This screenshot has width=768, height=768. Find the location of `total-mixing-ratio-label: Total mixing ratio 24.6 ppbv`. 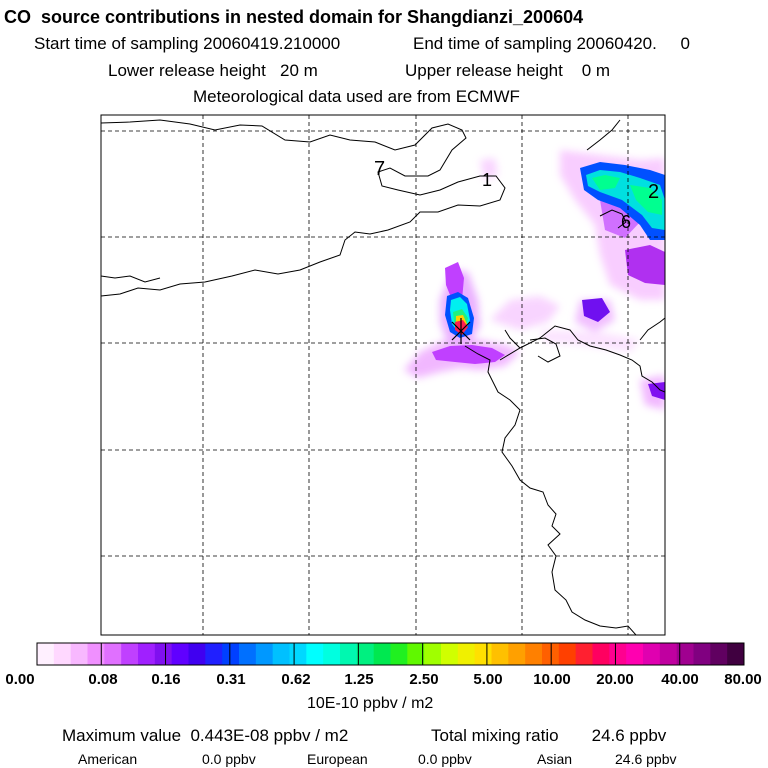

total-mixing-ratio-label: Total mixing ratio 24.6 ppbv is located at coordinates (549, 735).